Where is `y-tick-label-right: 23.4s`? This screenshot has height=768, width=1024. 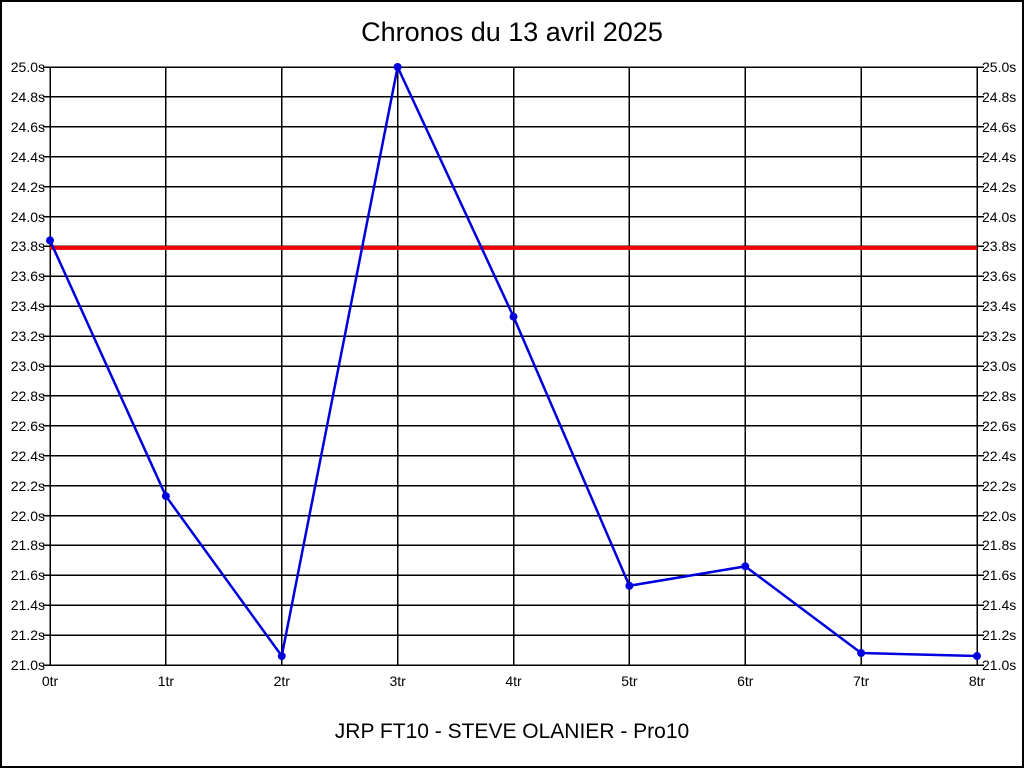
y-tick-label-right: 23.4s is located at coordinates (999, 306).